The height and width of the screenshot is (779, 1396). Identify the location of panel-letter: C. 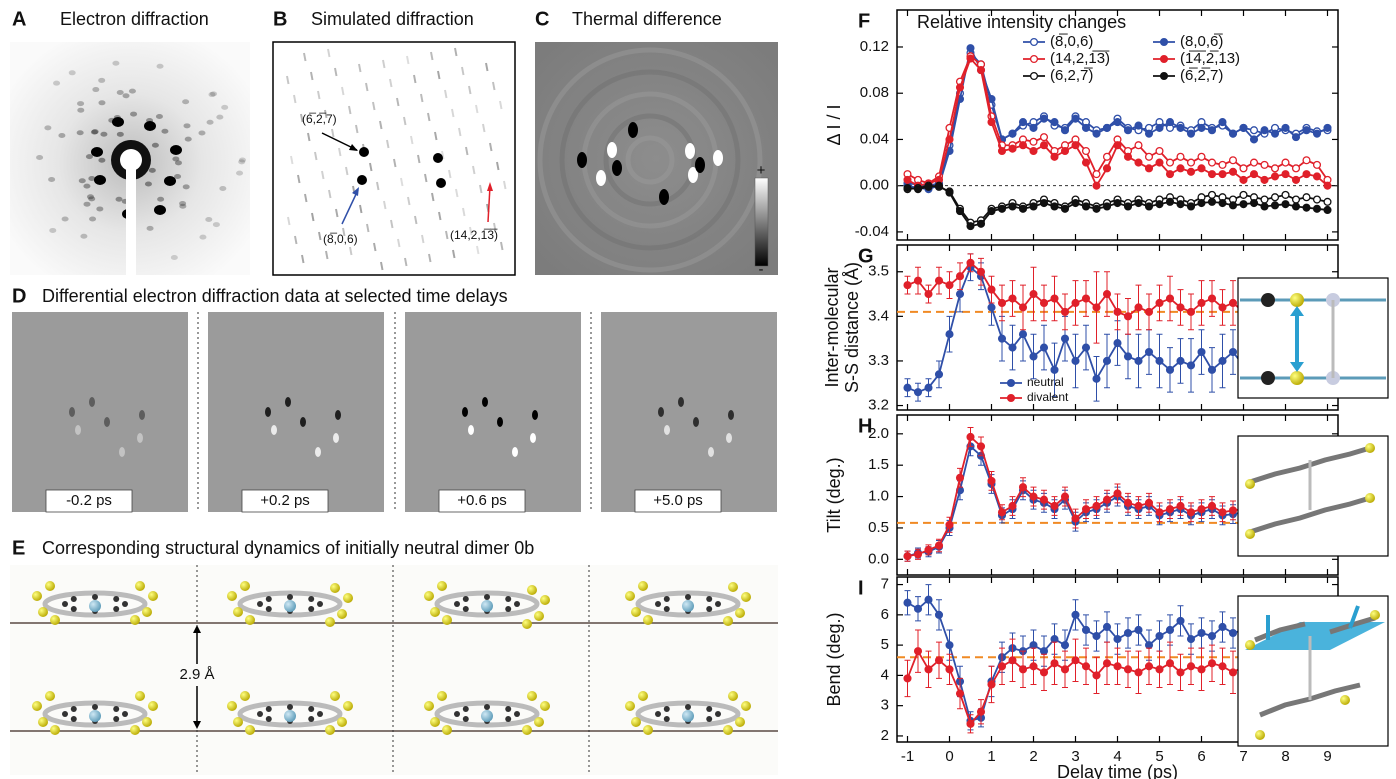
(542, 19).